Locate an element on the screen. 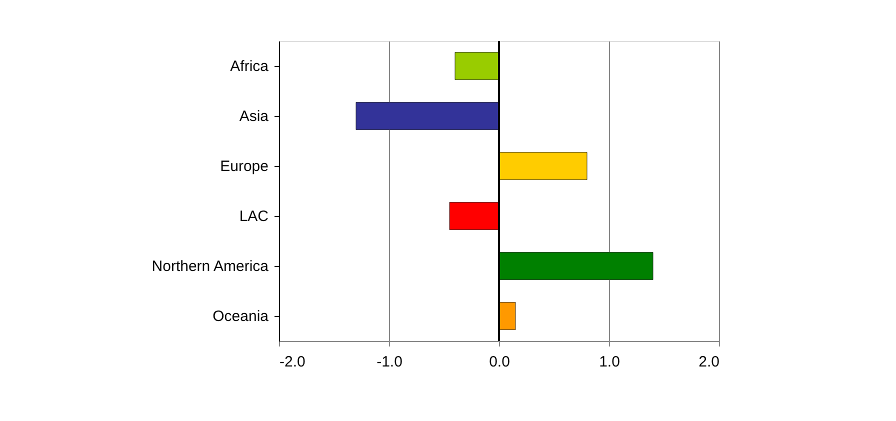  x-tick-label: -2.0 is located at coordinates (293, 362).